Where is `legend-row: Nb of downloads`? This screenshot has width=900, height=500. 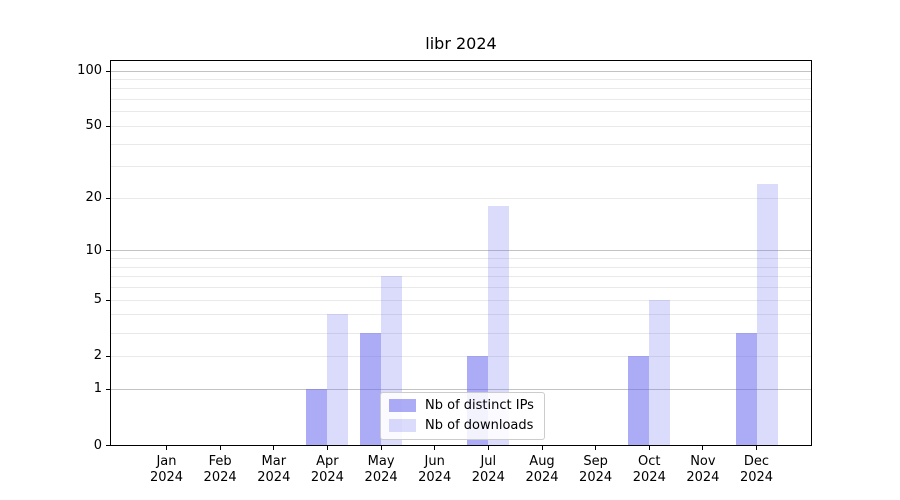
legend-row: Nb of downloads is located at coordinates (461, 425).